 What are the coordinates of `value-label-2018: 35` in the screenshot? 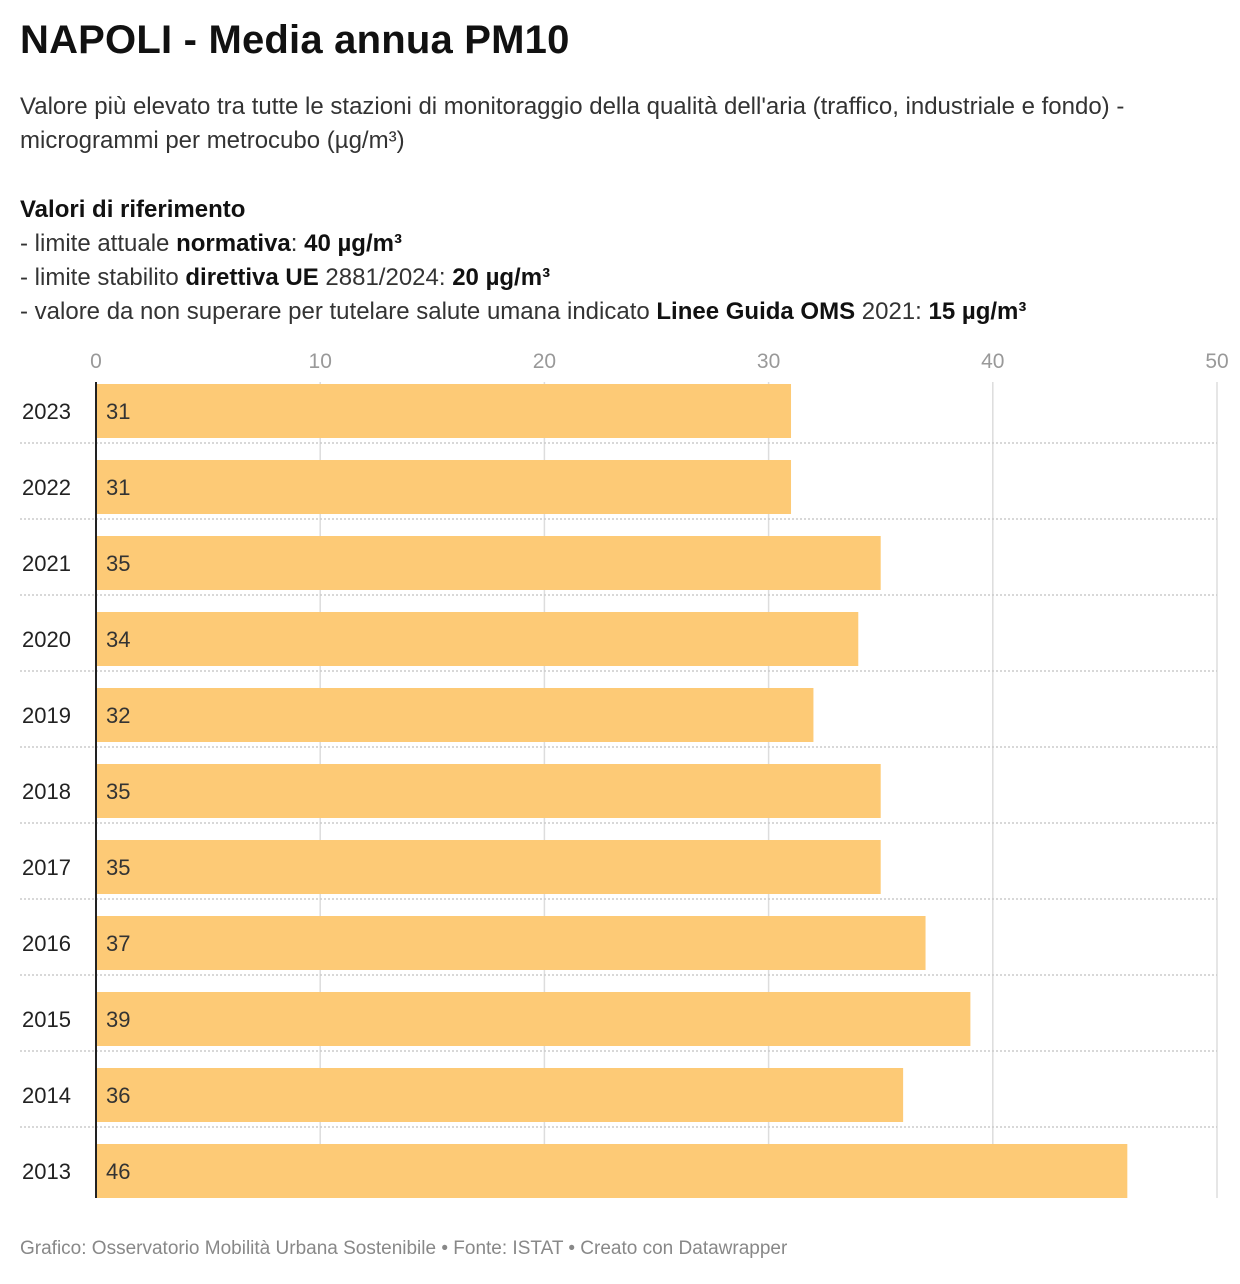 It's located at (118, 791).